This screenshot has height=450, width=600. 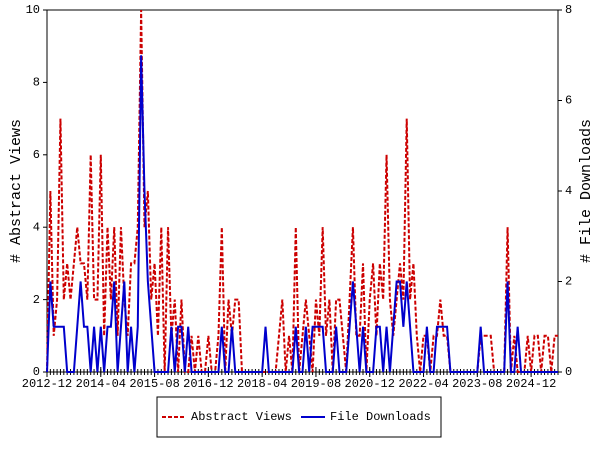 I want to click on y-axis-label: # Abstract Views, so click(x=16, y=191).